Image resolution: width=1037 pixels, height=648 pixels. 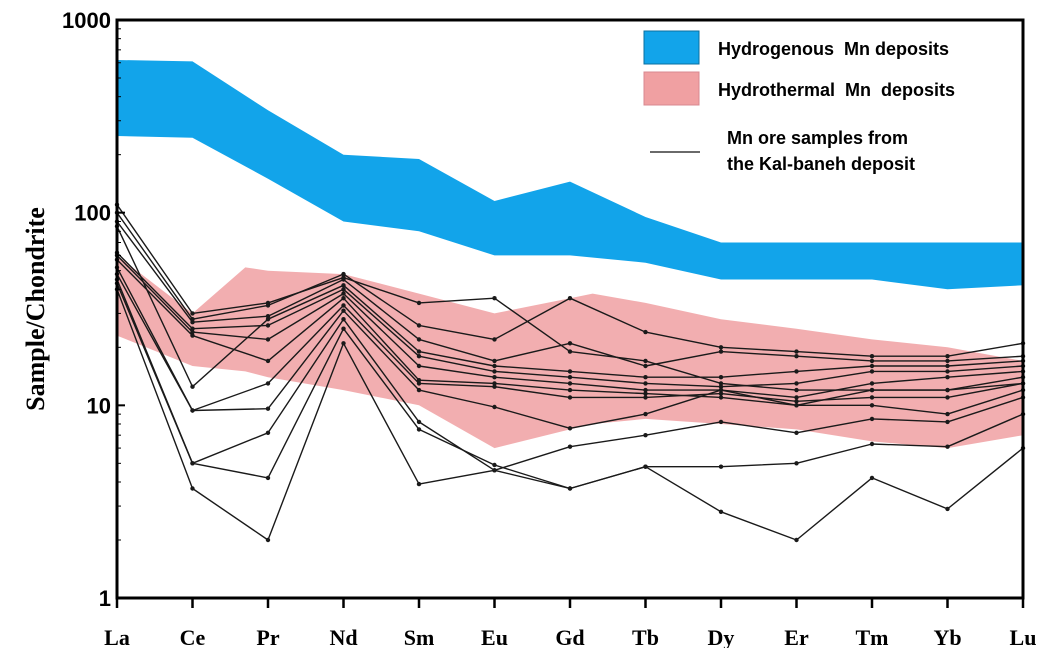 What do you see at coordinates (117, 636) in the screenshot?
I see `x-tick-label: La` at bounding box center [117, 636].